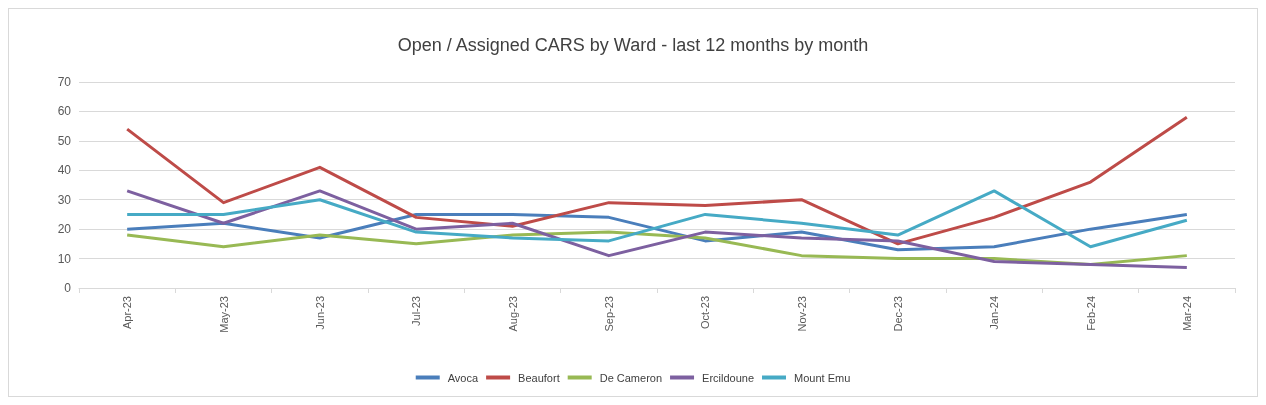 The image size is (1266, 405). I want to click on y-tick-label: 60, so click(64, 111).